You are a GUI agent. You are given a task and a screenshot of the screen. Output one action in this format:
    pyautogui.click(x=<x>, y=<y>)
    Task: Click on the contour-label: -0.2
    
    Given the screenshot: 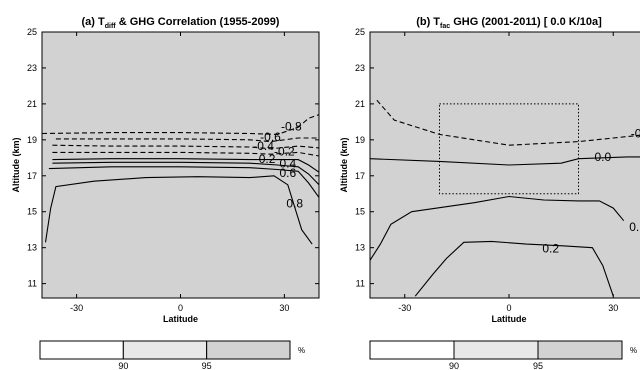 What is the action you would take?
    pyautogui.click(x=284, y=152)
    